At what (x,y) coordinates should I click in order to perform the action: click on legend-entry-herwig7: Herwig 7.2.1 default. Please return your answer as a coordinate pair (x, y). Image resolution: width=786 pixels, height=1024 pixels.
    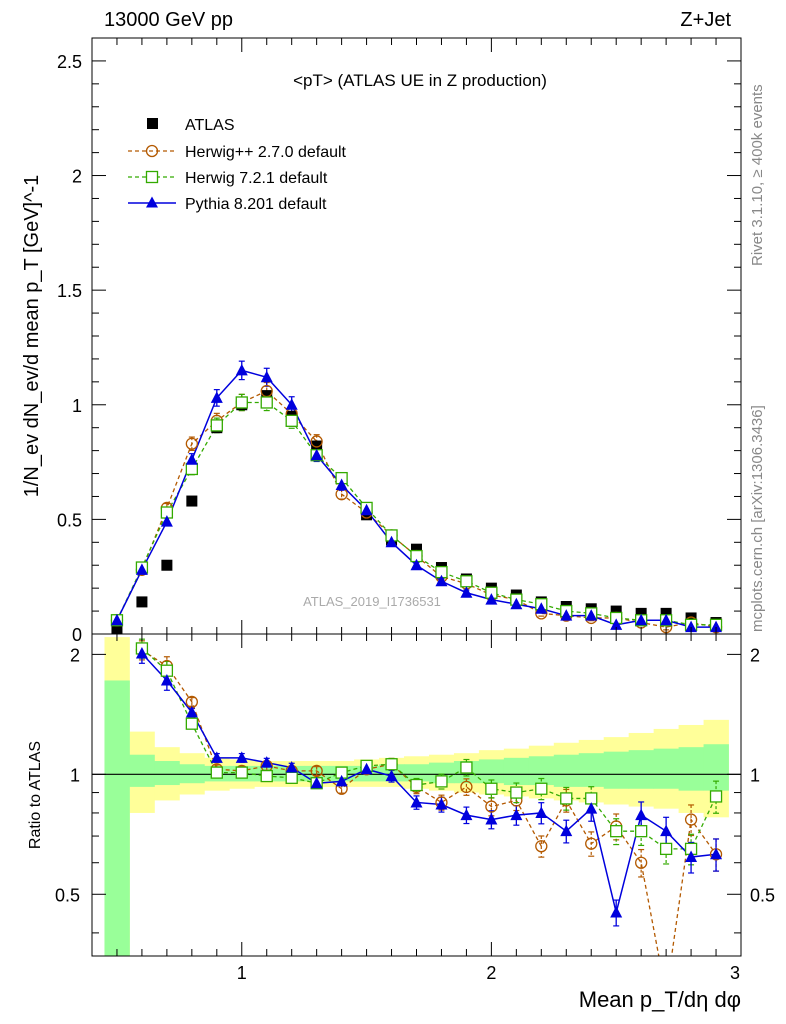
    Looking at the image, I should click on (228, 178).